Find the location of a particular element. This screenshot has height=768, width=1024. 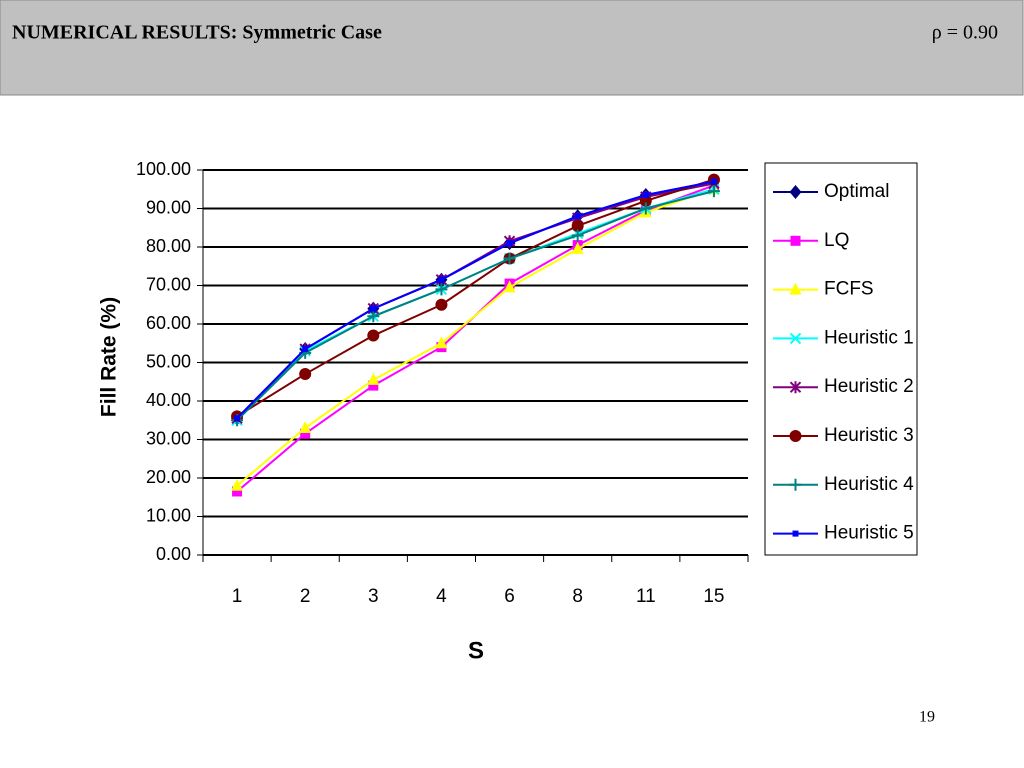

x-tick-label: 3 is located at coordinates (373, 596).